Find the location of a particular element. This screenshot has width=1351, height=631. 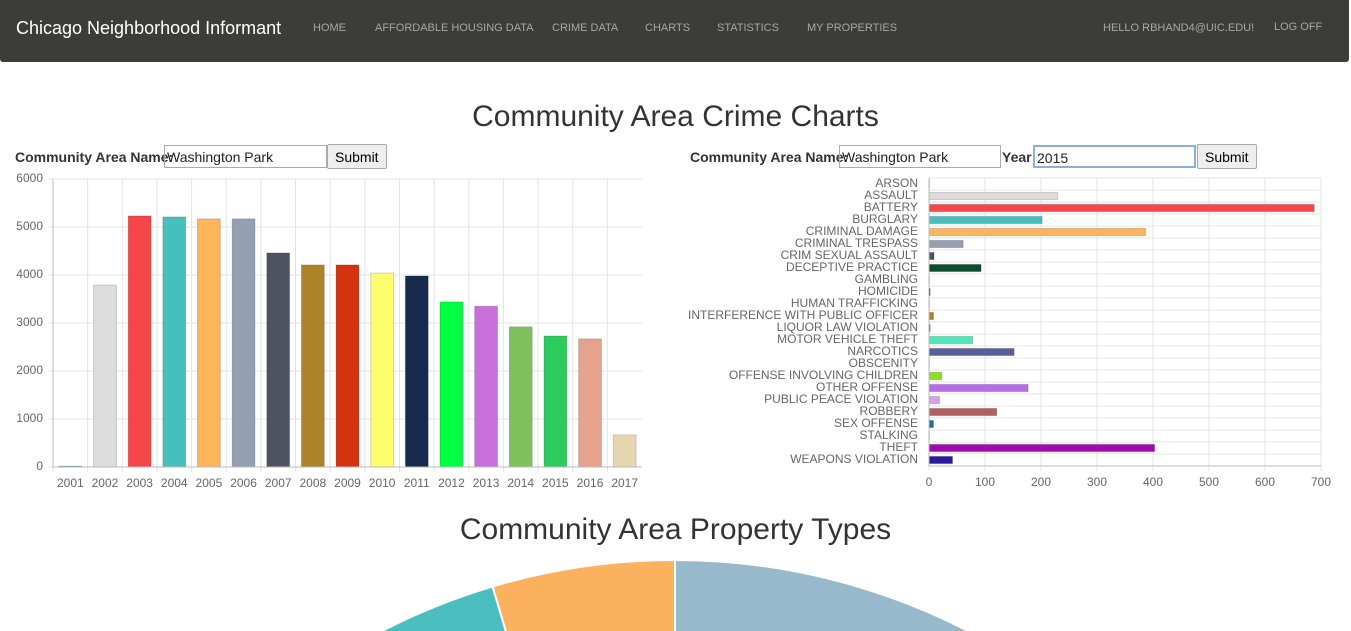

brand: Chicago Neighborhood Informant is located at coordinates (149, 28).